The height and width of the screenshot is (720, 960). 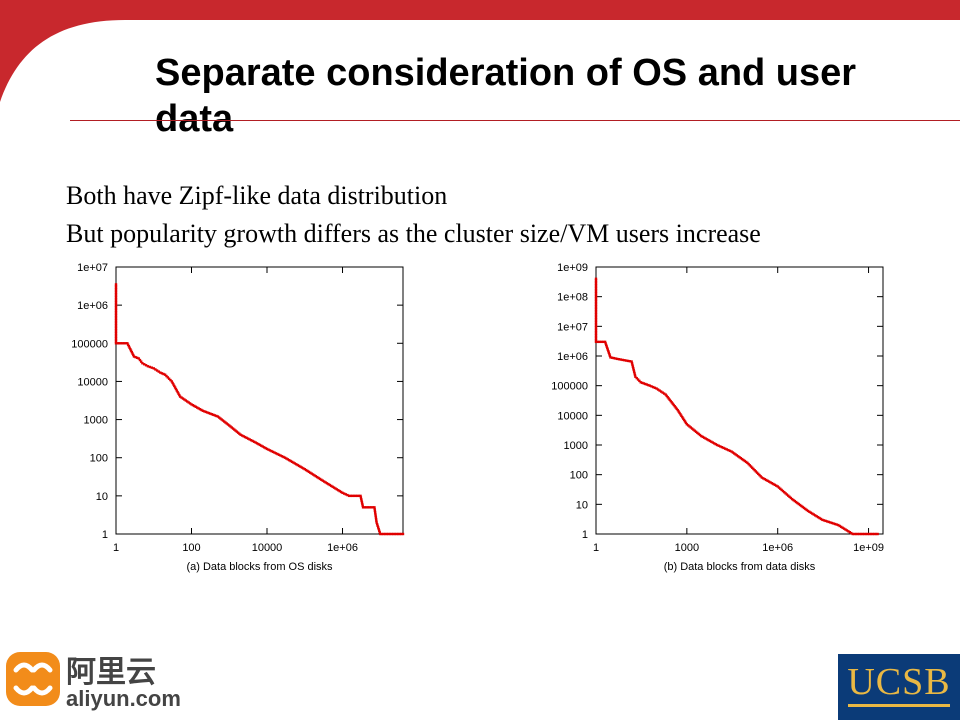 What do you see at coordinates (342, 548) in the screenshot?
I see `x-tick-label: 1e+06` at bounding box center [342, 548].